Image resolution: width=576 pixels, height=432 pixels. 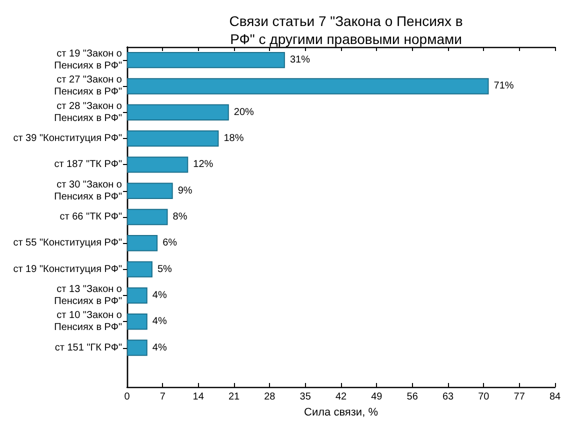 What do you see at coordinates (341, 397) in the screenshot?
I see `x-tick-label: 42` at bounding box center [341, 397].